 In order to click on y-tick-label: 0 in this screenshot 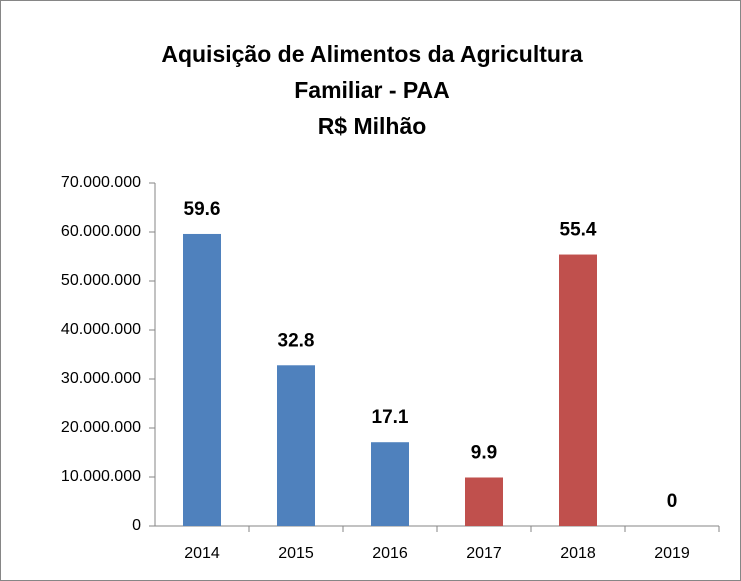, I will do `click(136, 525)`.